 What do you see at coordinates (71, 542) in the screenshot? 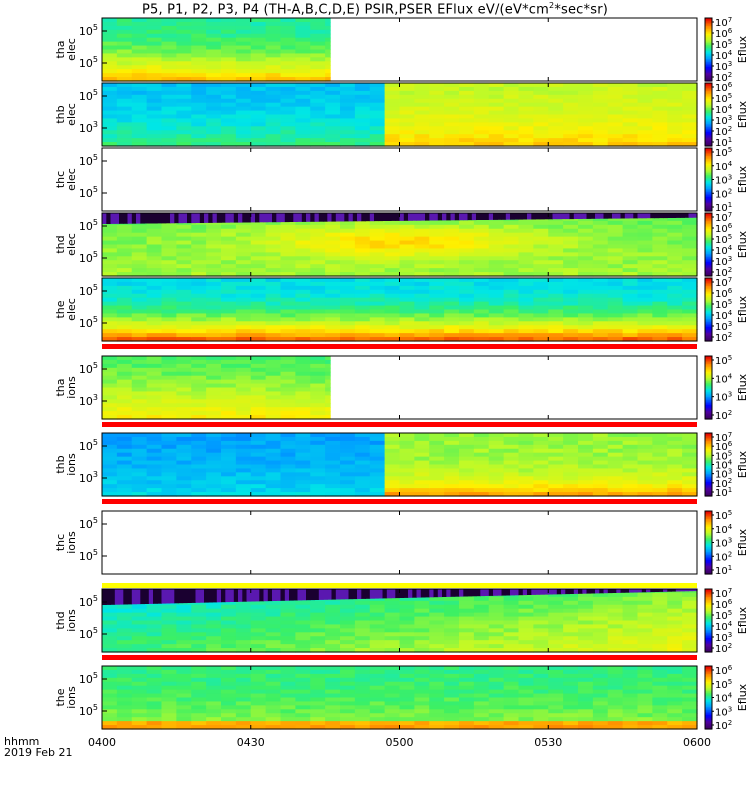
I see `panel-label-species: ions` at bounding box center [71, 542].